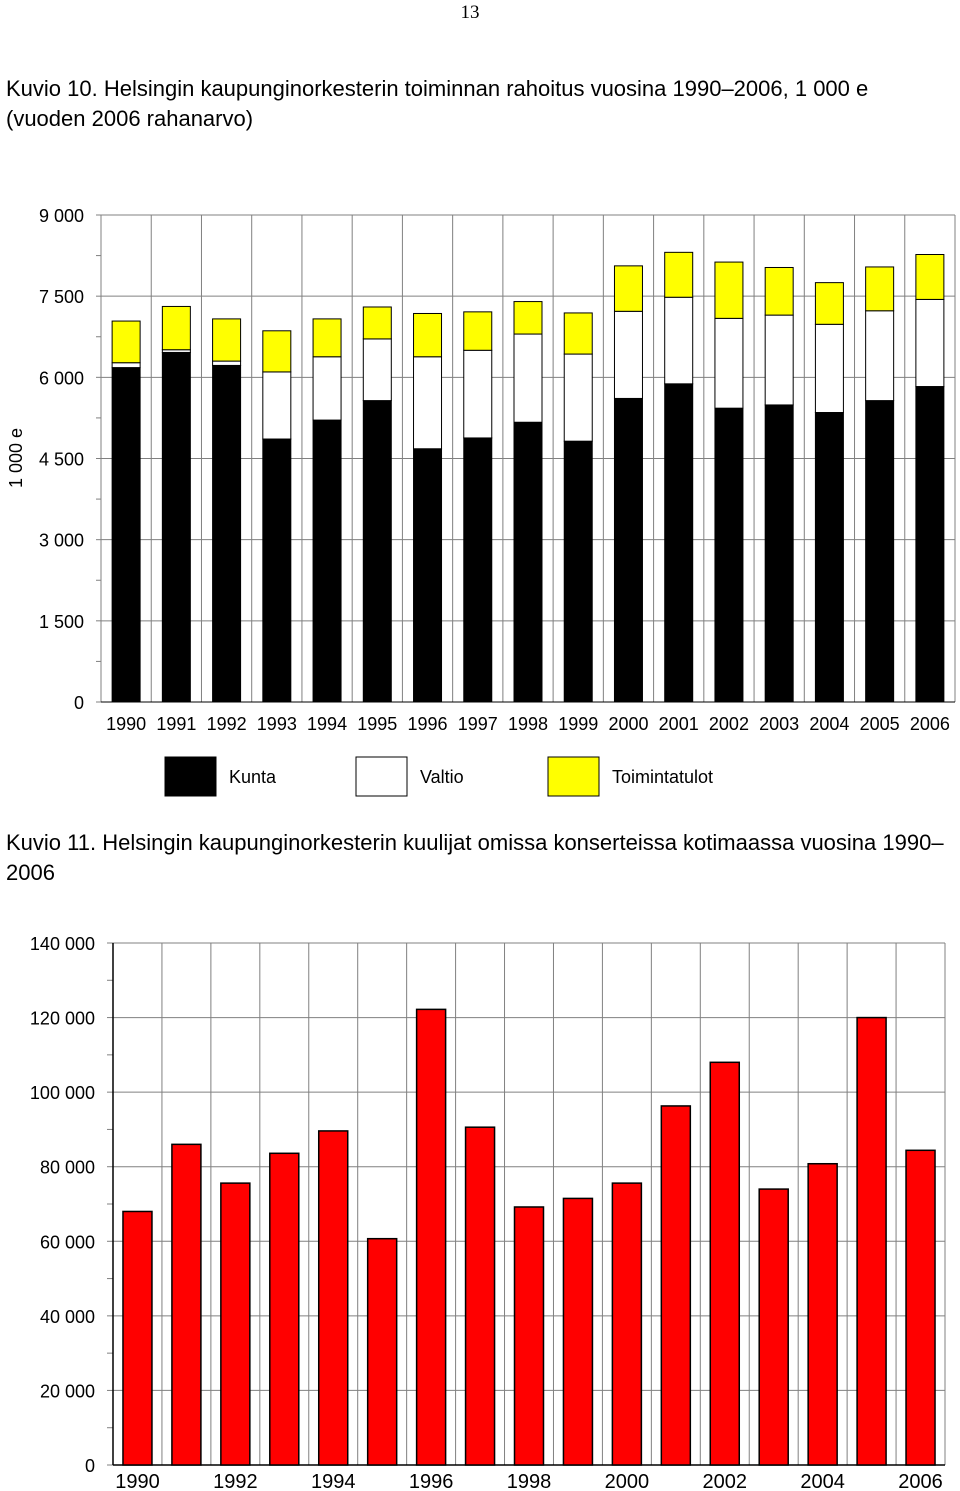 The height and width of the screenshot is (1491, 960). Describe the element at coordinates (67, 1391) in the screenshot. I see `y-tick-label: 20 000` at that location.